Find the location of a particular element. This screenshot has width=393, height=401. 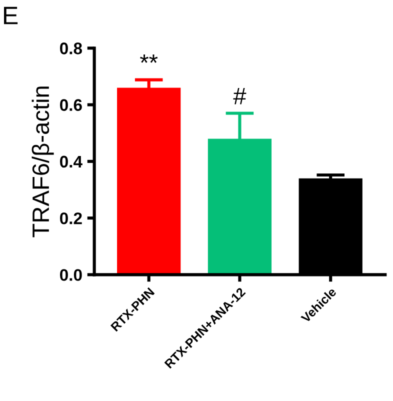

y-axis-title: TRAF6/β-actin is located at coordinates (43, 162).